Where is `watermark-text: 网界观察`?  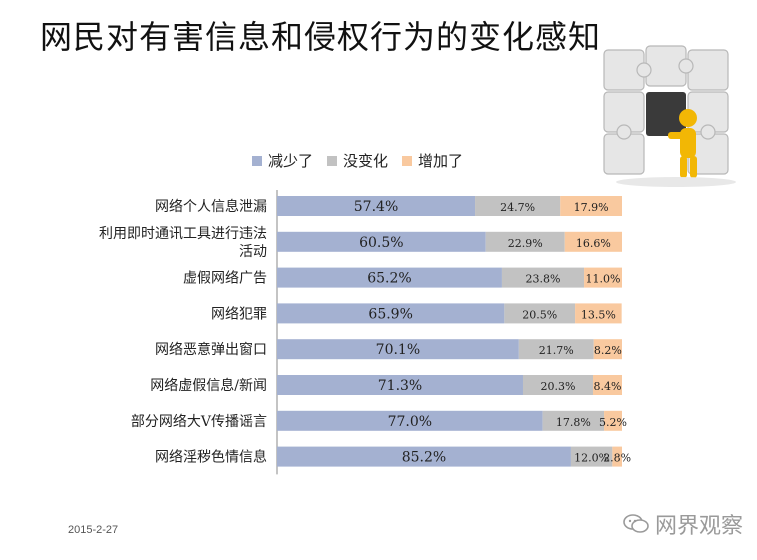
watermark-text: 网界观察 is located at coordinates (698, 526).